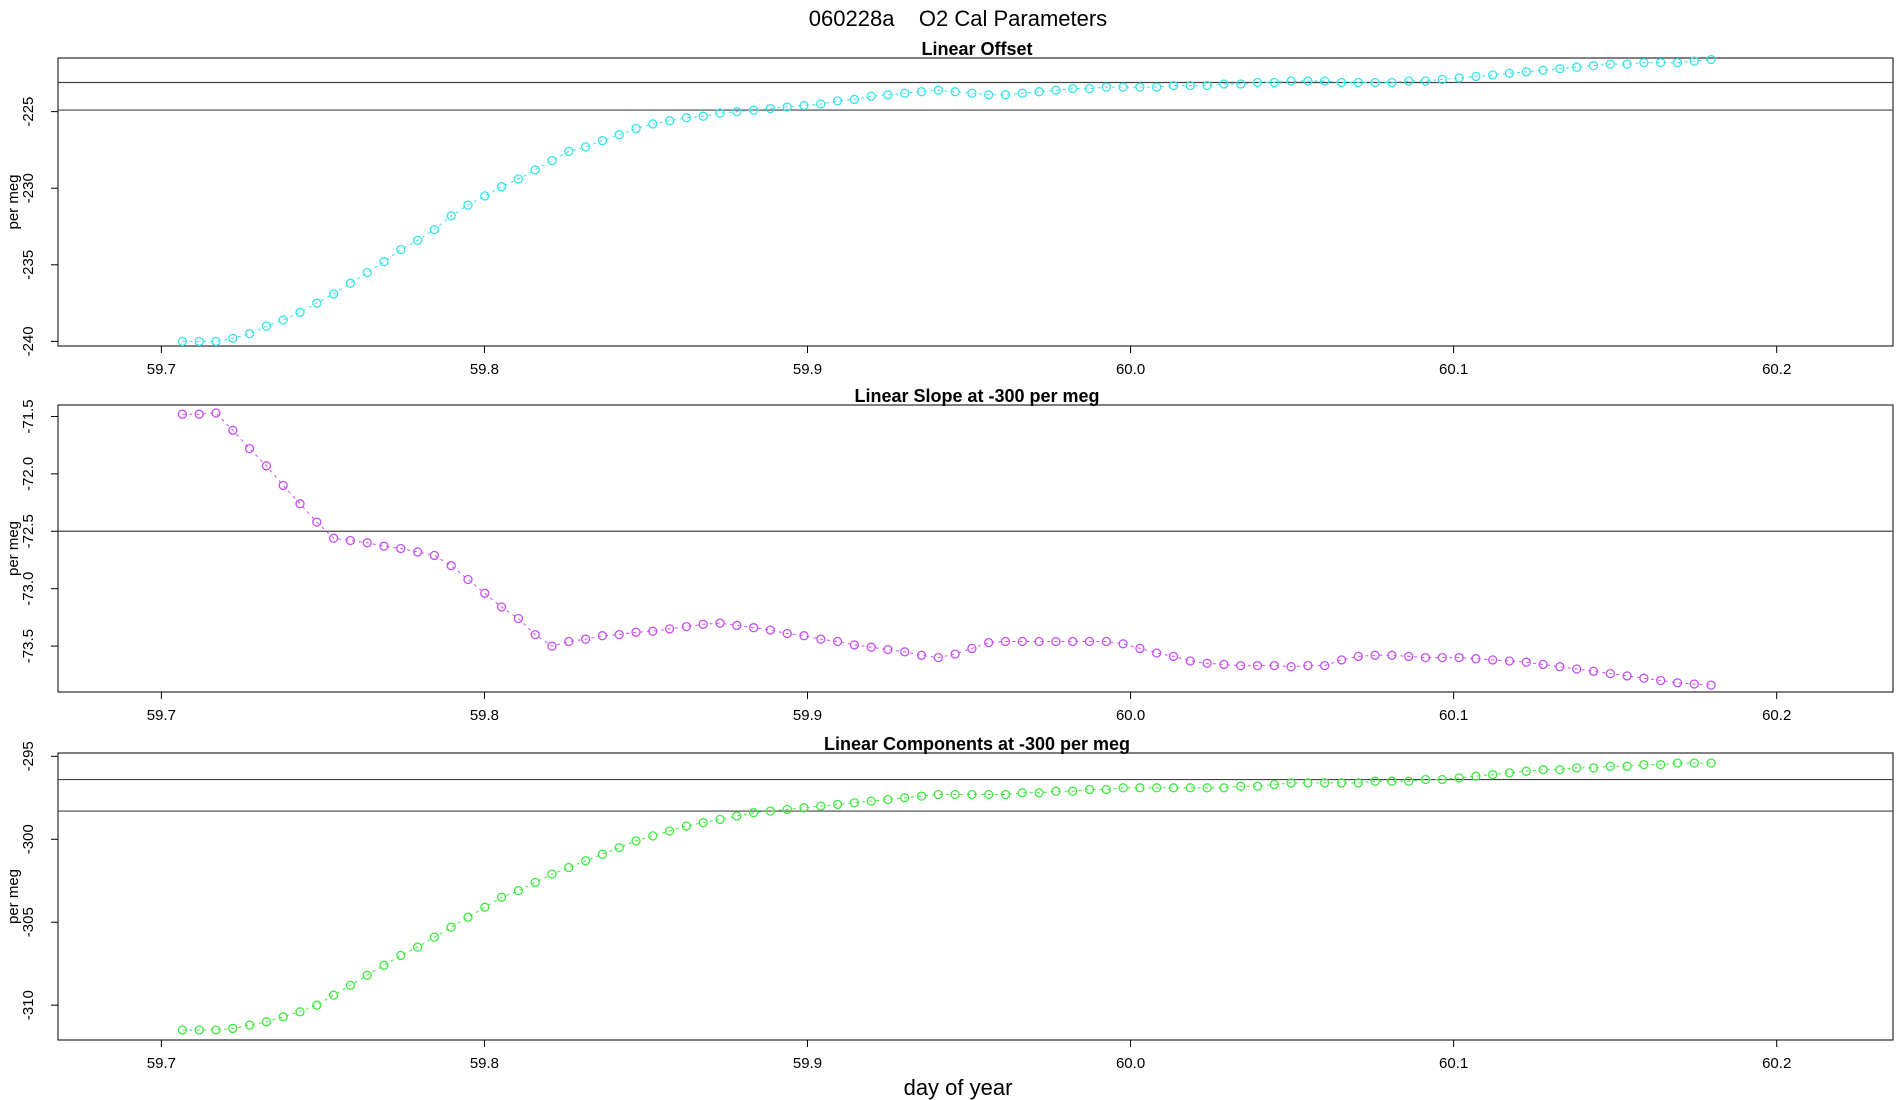 Image resolution: width=1900 pixels, height=1100 pixels. I want to click on linear-slope-y-axis-label: per meg, so click(13, 548).